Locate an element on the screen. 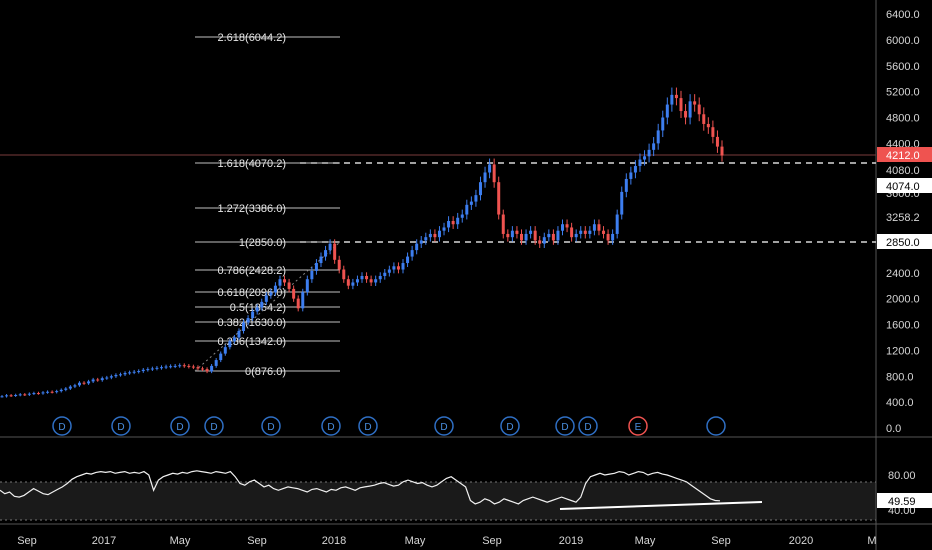 This screenshot has height=550, width=932. y-tick-label: 6400.0 is located at coordinates (903, 15).